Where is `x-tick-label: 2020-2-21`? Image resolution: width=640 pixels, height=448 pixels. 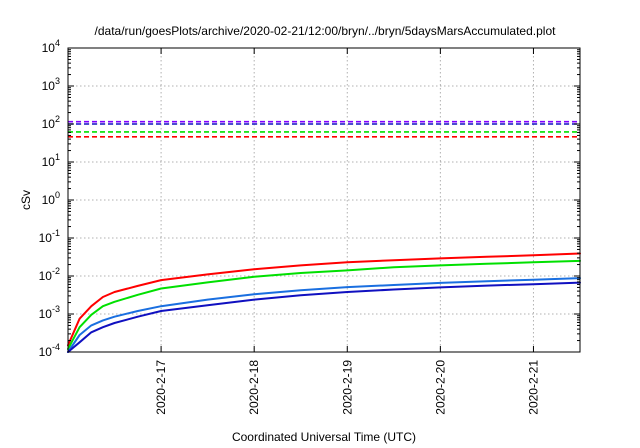 x-tick-label: 2020-2-21 is located at coordinates (533, 387).